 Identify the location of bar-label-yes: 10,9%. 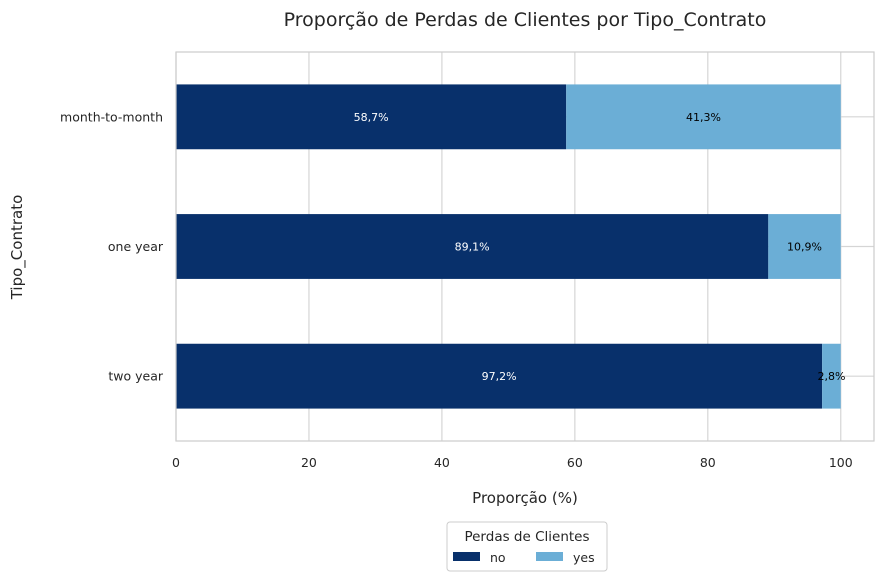
(804, 247).